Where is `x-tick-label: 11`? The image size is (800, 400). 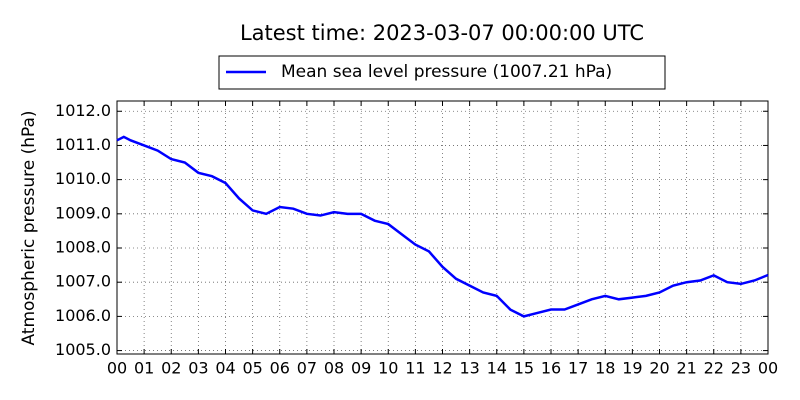 x-tick-label: 11 is located at coordinates (415, 368).